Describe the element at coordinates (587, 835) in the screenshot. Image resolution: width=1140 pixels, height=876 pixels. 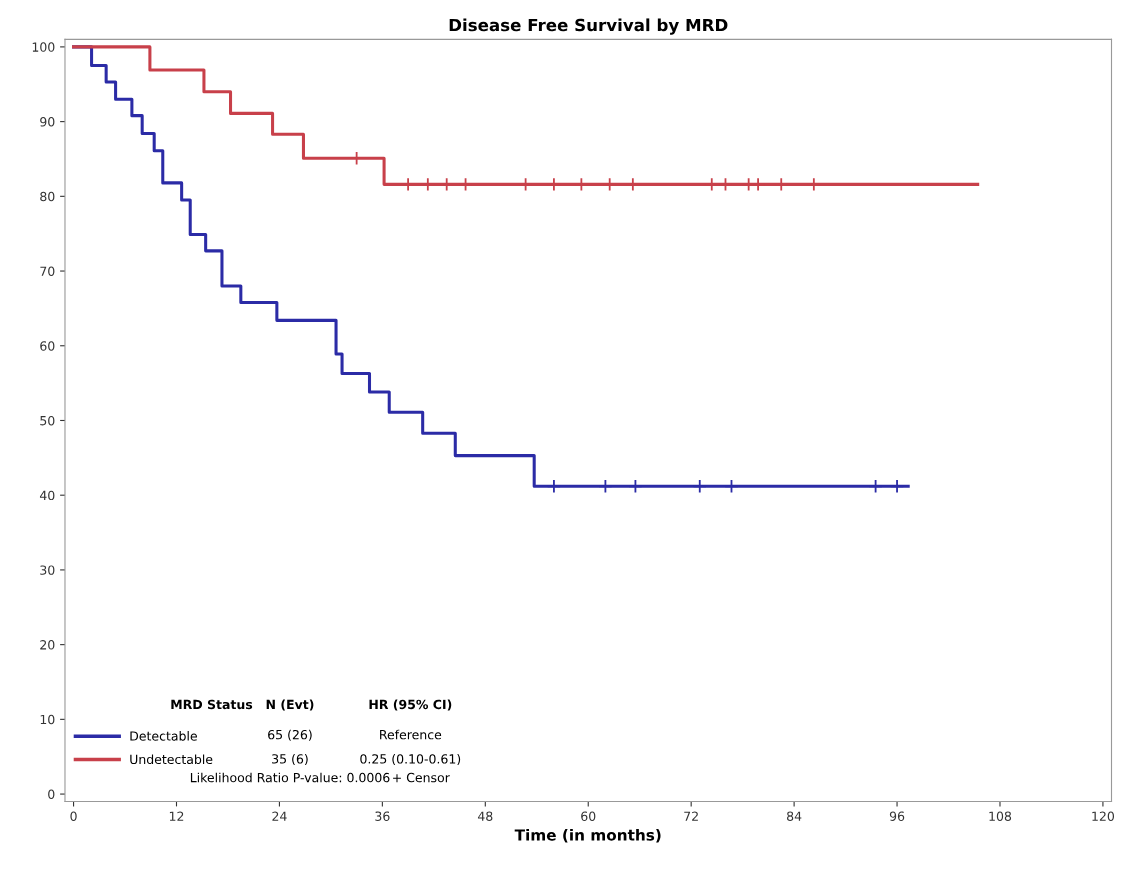
I see `x-axis-title: Time (in months)` at that location.